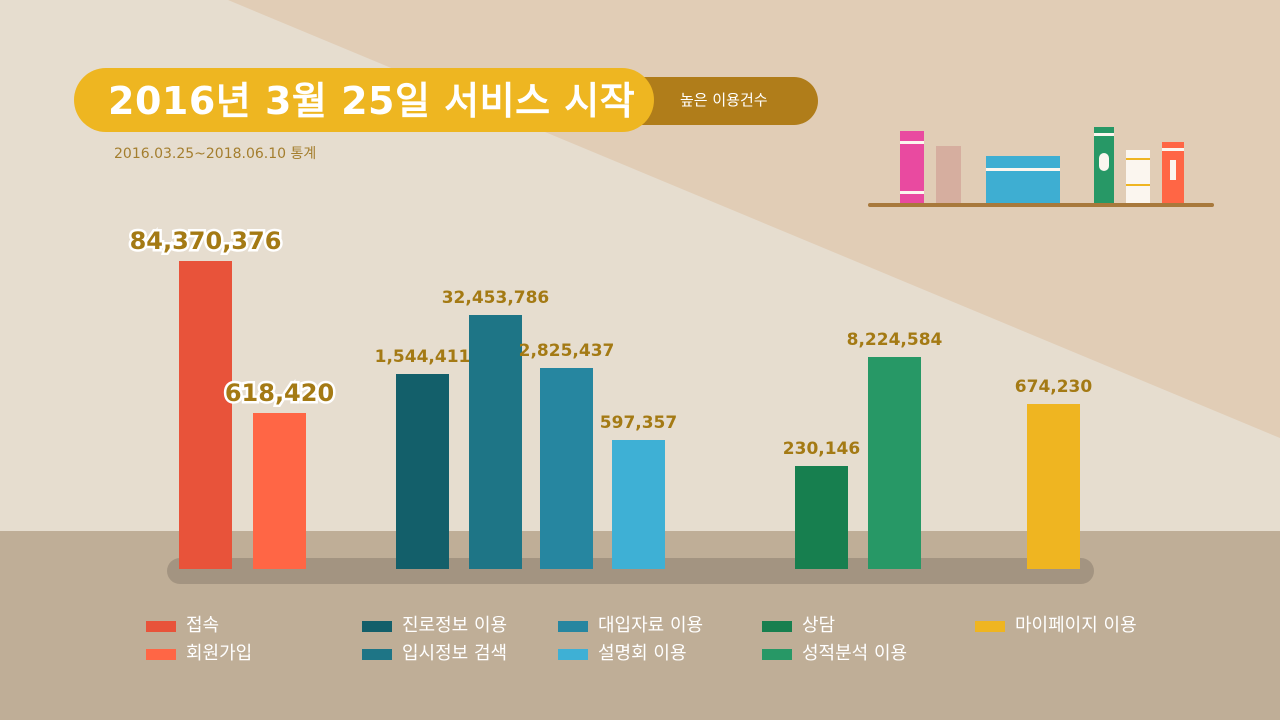  Describe the element at coordinates (912, 167) in the screenshot. I see `book-magenta` at that location.